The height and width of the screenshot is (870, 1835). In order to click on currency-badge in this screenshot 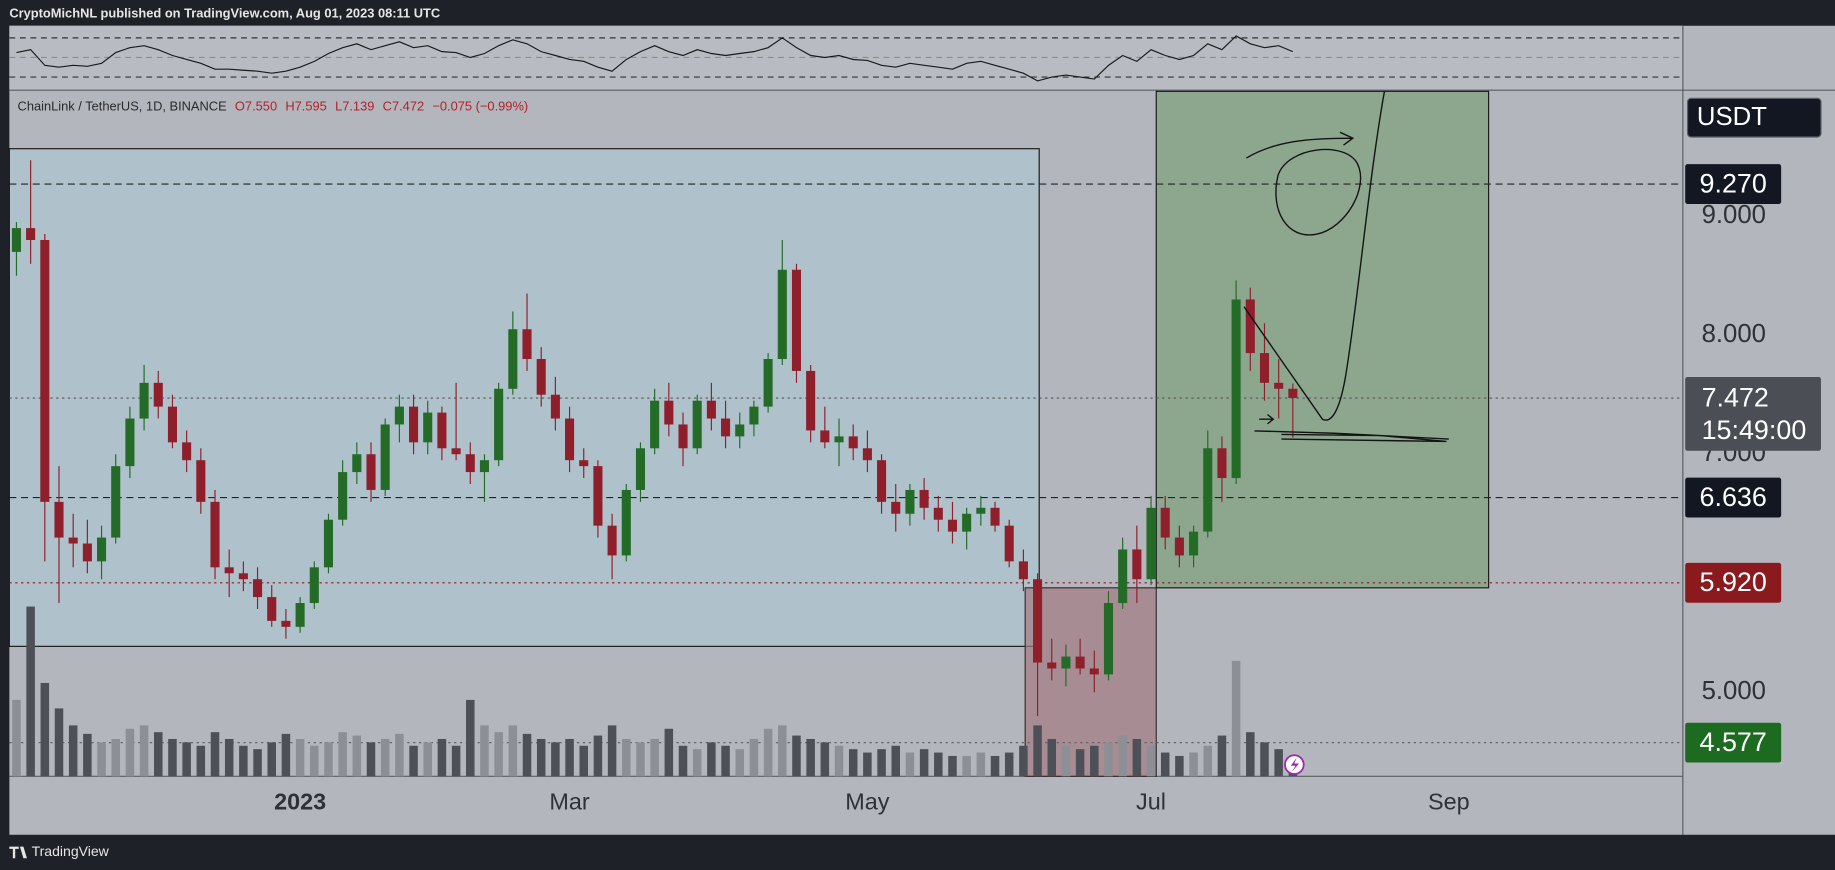, I will do `click(1754, 117)`.